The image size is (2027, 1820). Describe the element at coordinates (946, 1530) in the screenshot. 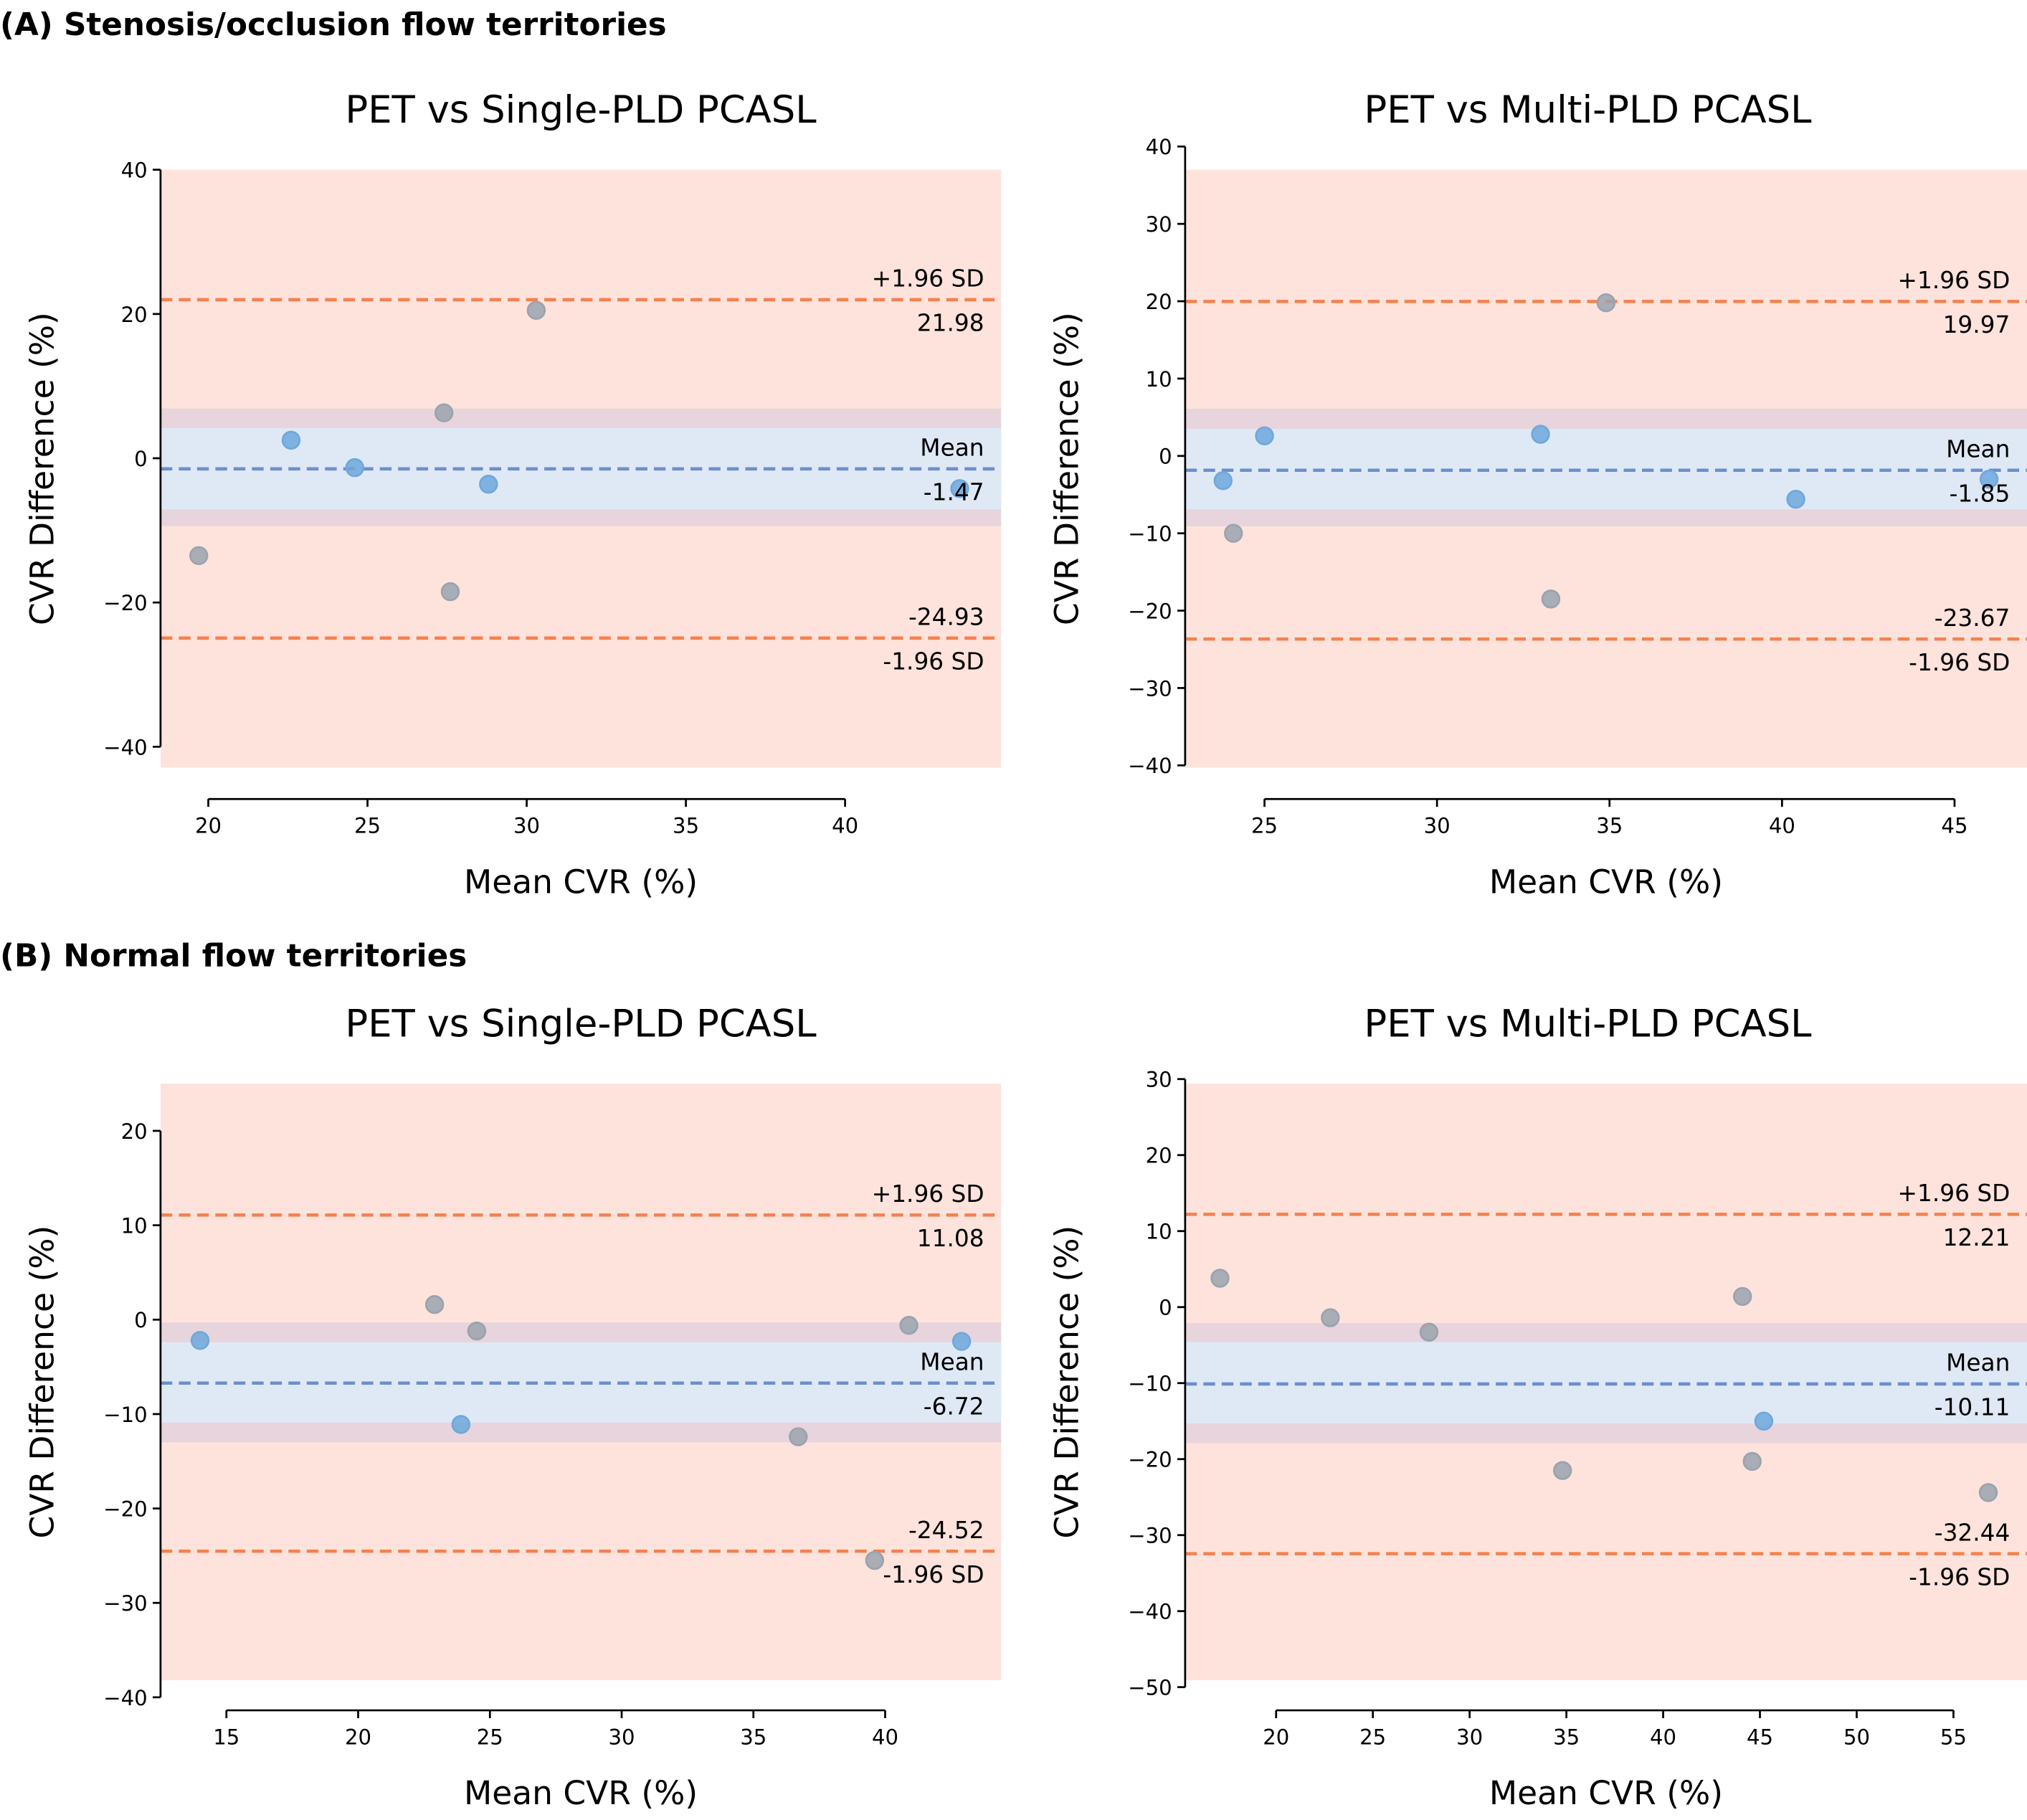

I see `lower-loa-value: -24.52` at that location.